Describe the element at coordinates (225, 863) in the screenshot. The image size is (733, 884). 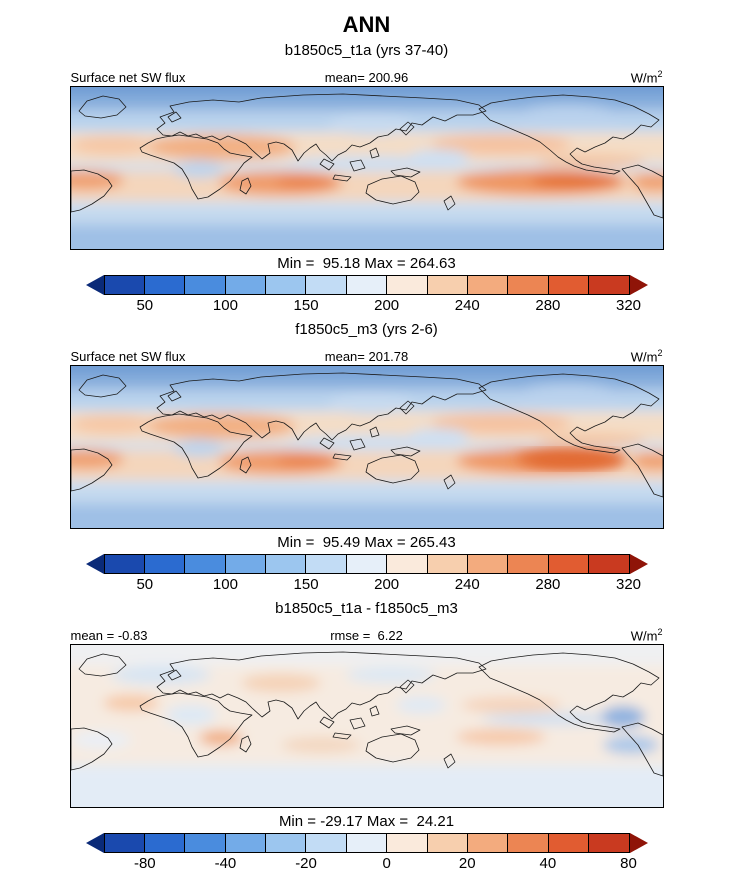
I see `colorbar-tick: -40` at that location.